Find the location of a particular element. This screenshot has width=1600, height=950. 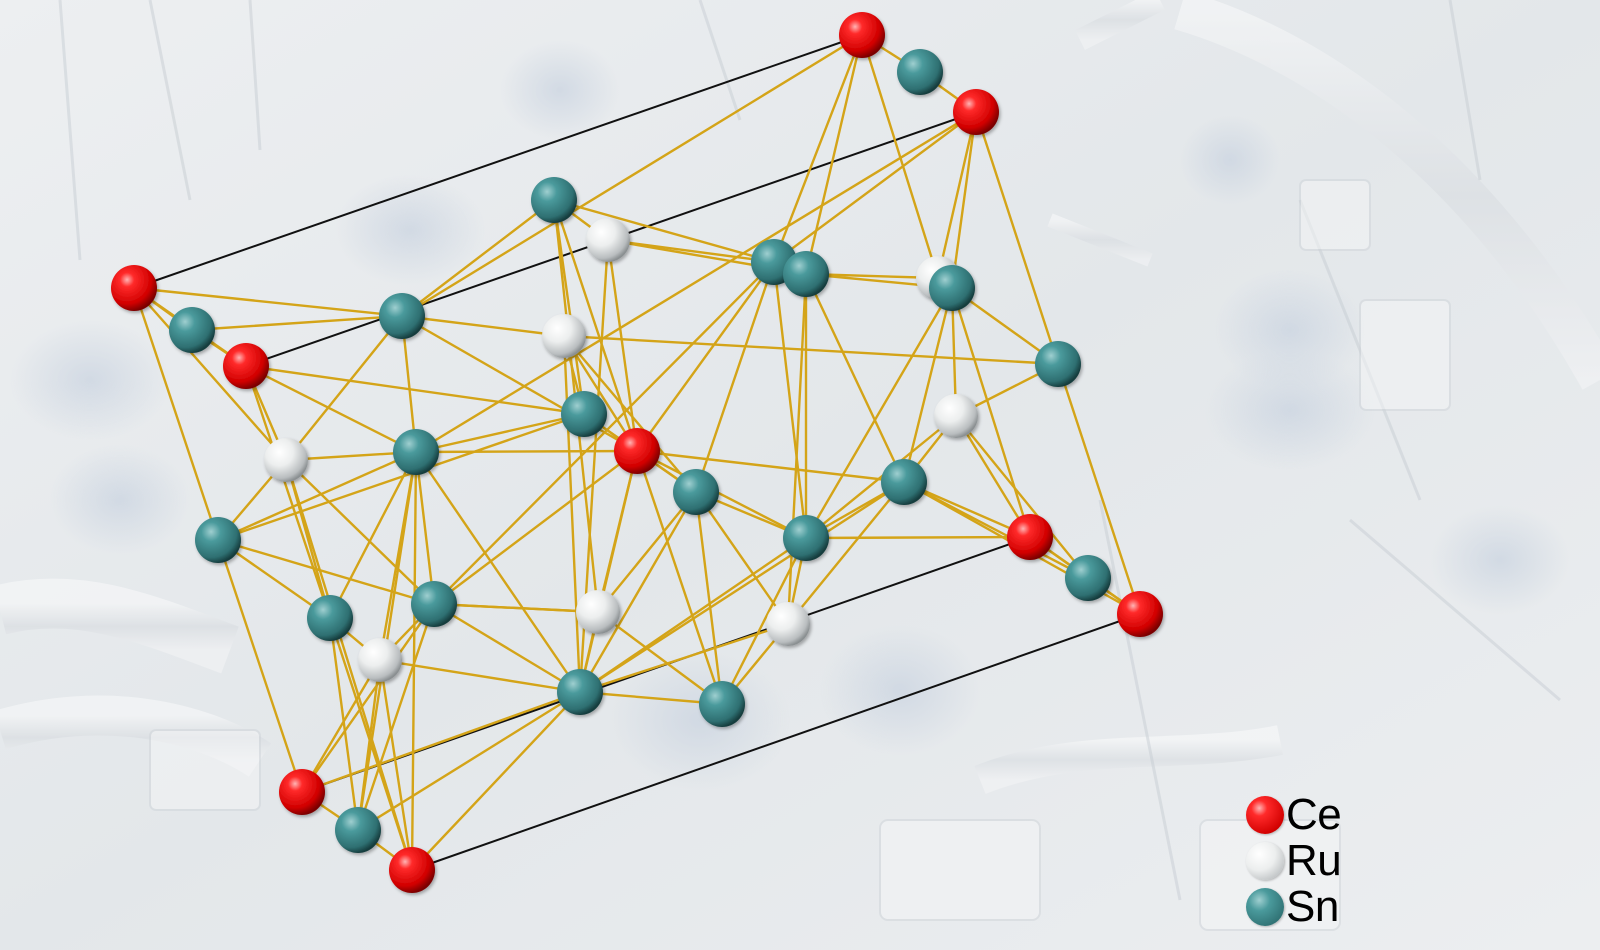

legend-label: Ce is located at coordinates (1314, 814).